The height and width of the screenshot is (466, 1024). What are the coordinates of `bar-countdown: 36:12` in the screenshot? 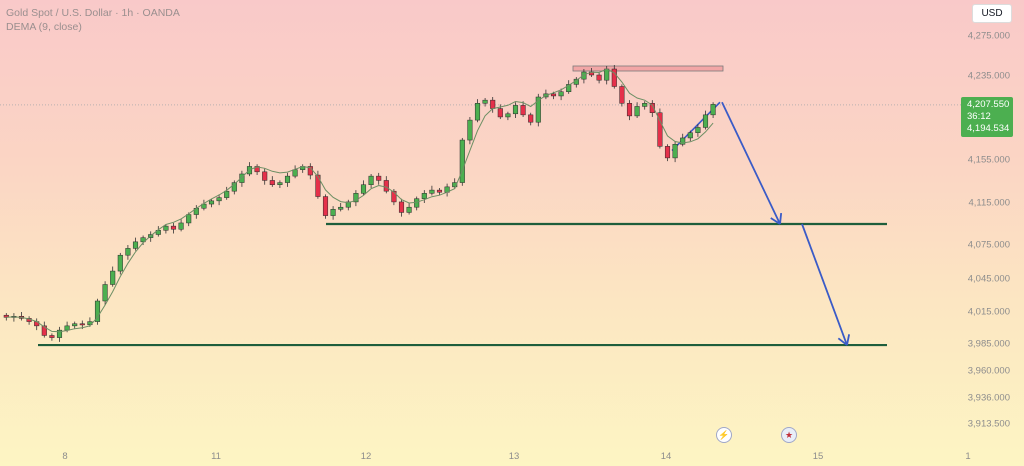 It's located at (979, 116).